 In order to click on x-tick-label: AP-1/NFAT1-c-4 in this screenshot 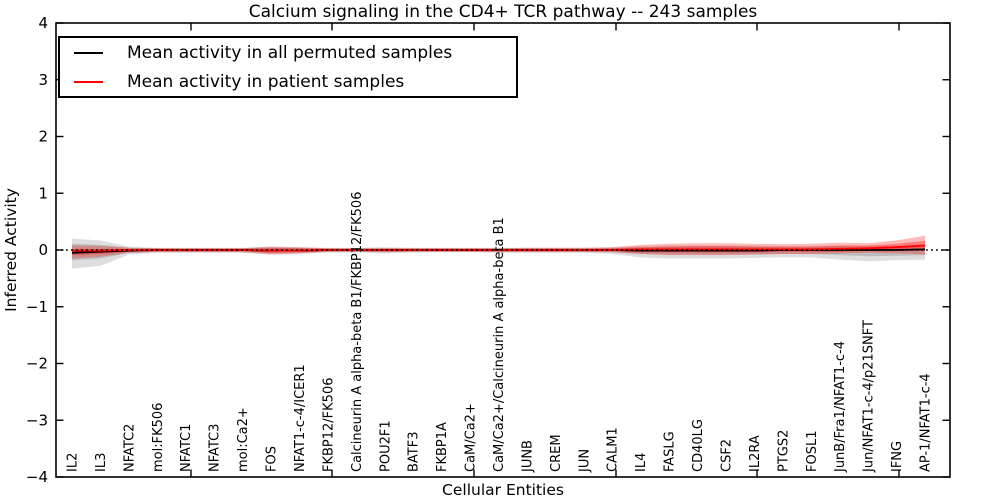, I will do `click(926, 422)`.